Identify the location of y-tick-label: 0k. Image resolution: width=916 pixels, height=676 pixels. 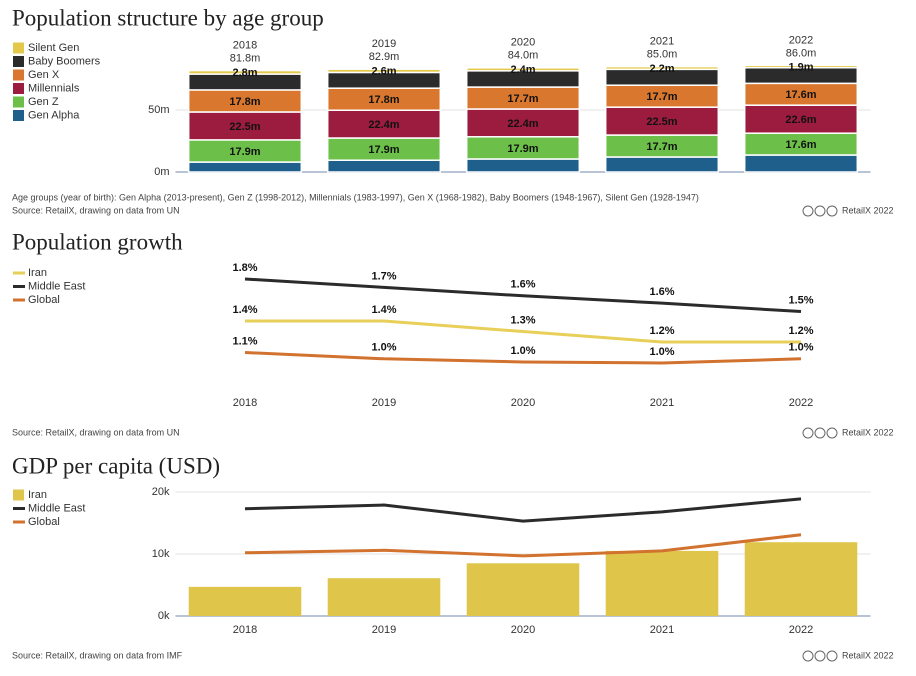
(164, 616).